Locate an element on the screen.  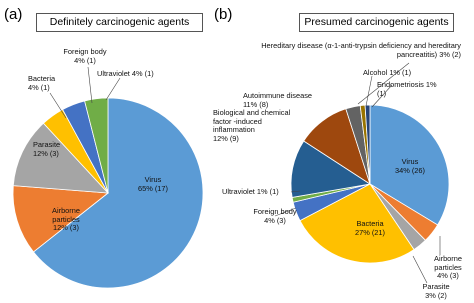
slice-label: Bacteria 4% (1) is located at coordinates (48, 83).